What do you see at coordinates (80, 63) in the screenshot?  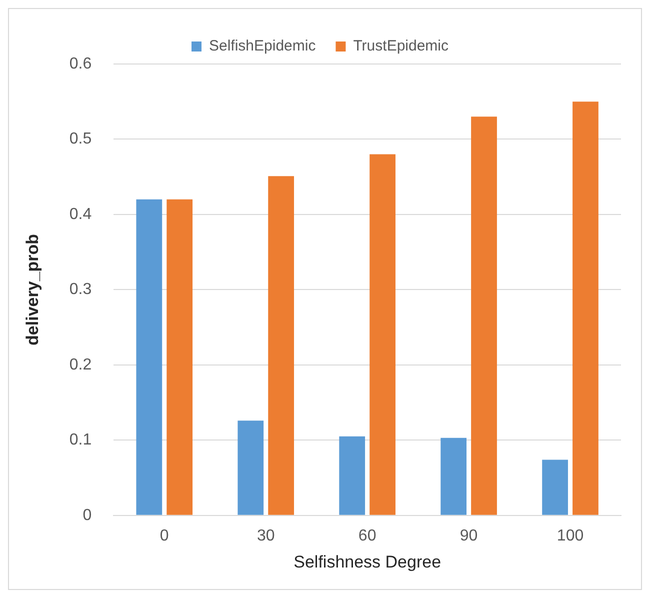 I see `y-tick-label: 0.6` at bounding box center [80, 63].